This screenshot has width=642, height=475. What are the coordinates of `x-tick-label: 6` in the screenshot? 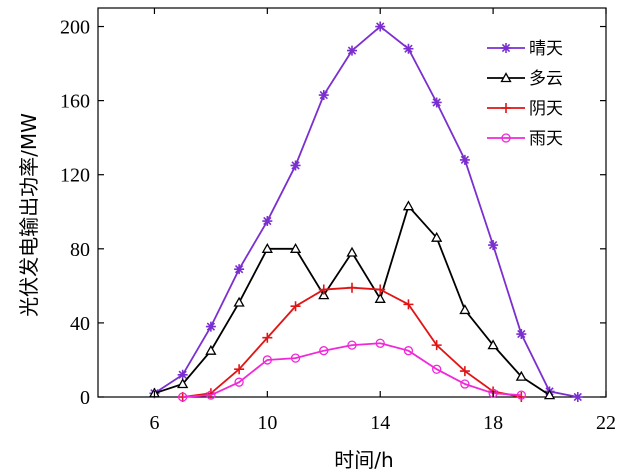 It's located at (154, 423).